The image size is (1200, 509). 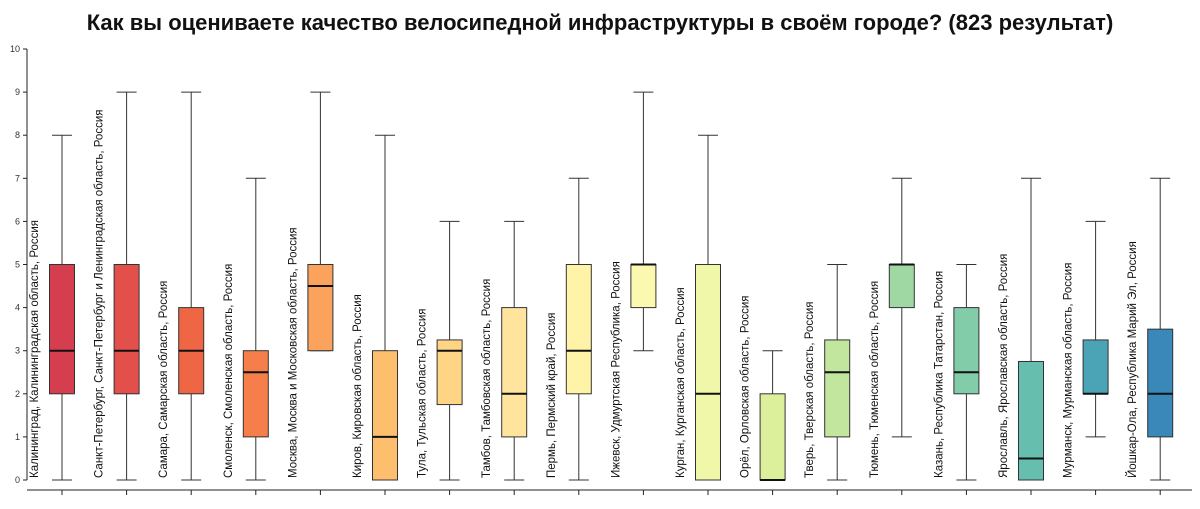 What do you see at coordinates (17, 351) in the screenshot?
I see `y-tick-label: 3` at bounding box center [17, 351].